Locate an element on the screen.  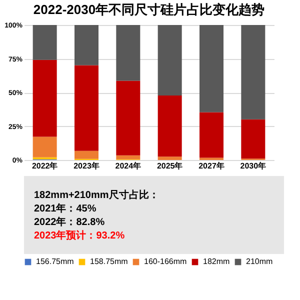
x-tick-label: 2023年 is located at coordinates (87, 166).